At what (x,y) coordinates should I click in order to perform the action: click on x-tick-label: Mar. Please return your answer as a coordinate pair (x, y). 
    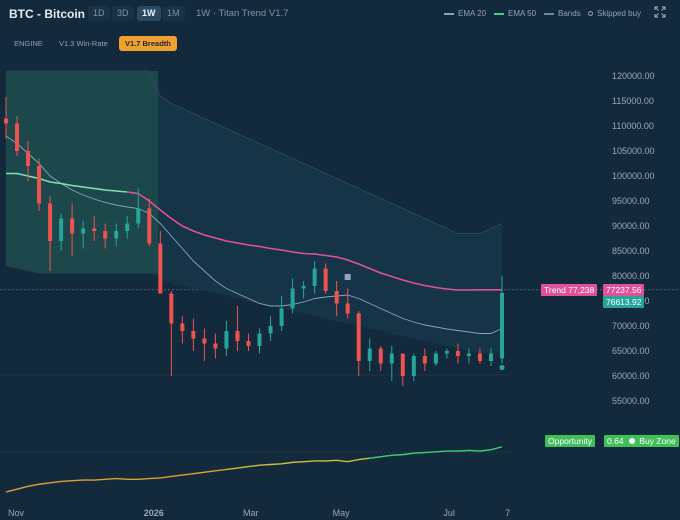
    Looking at the image, I should click on (251, 513).